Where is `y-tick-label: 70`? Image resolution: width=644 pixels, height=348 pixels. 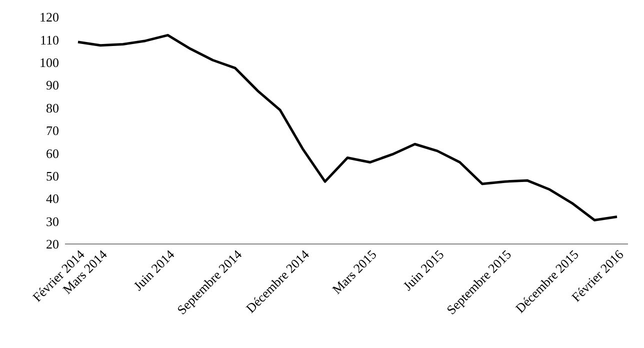 y-tick-label: 70 is located at coordinates (52, 130).